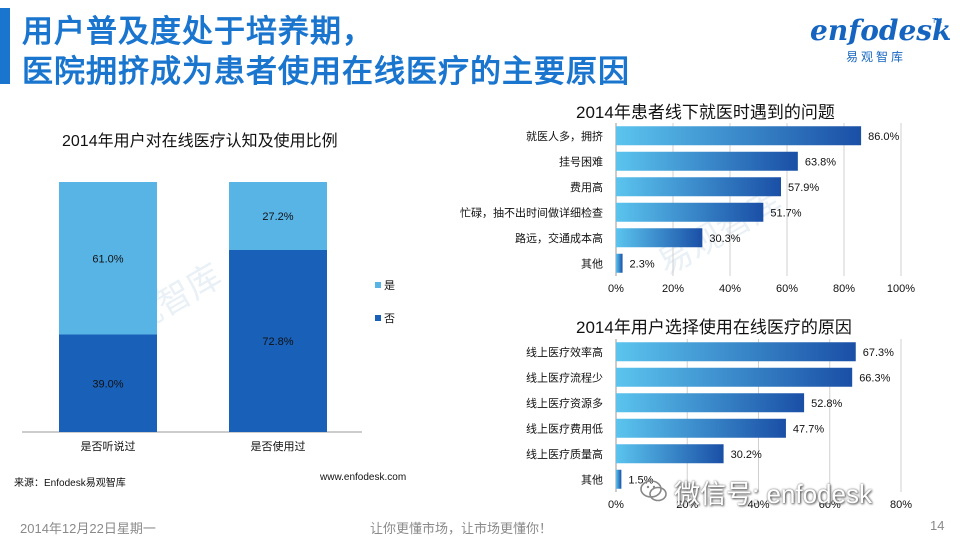 This screenshot has height=540, width=960. Describe the element at coordinates (88, 528) in the screenshot. I see `footer-date: 2014年12月22日星期一` at that location.